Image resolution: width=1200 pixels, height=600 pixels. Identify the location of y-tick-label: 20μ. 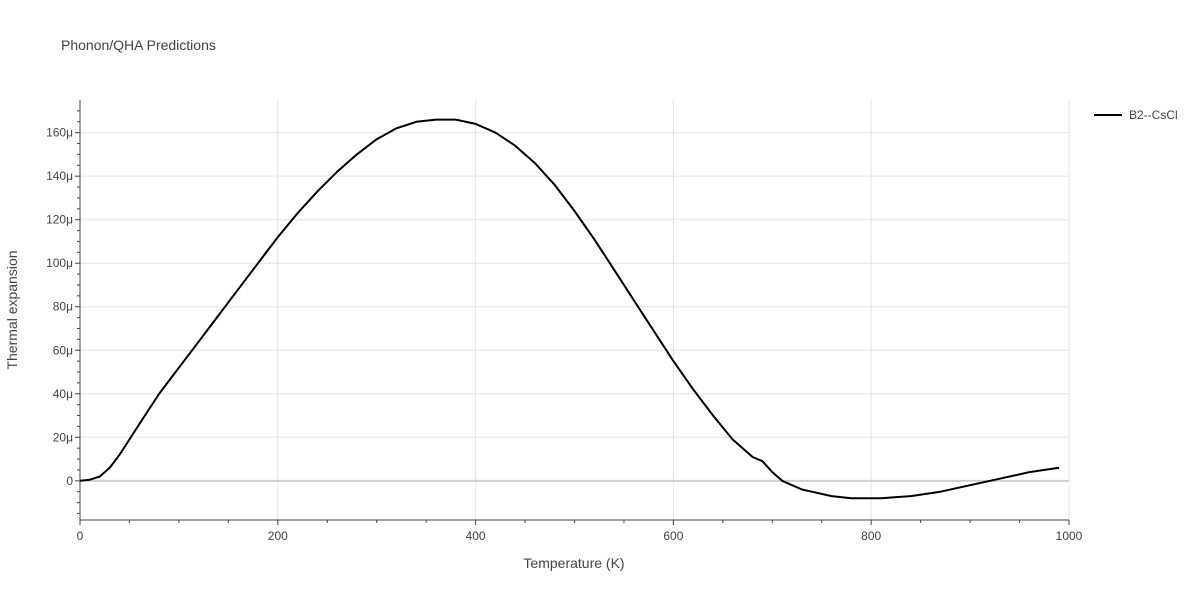
(63, 437).